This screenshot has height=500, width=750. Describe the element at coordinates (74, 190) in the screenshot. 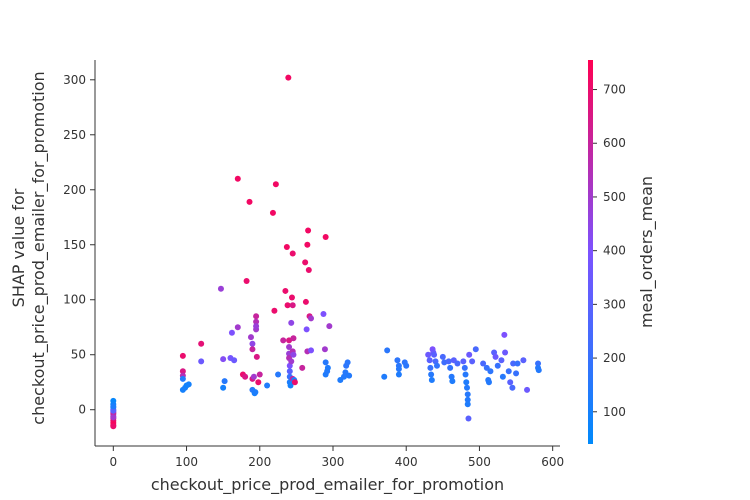

I see `y-tick-label: 200` at that location.